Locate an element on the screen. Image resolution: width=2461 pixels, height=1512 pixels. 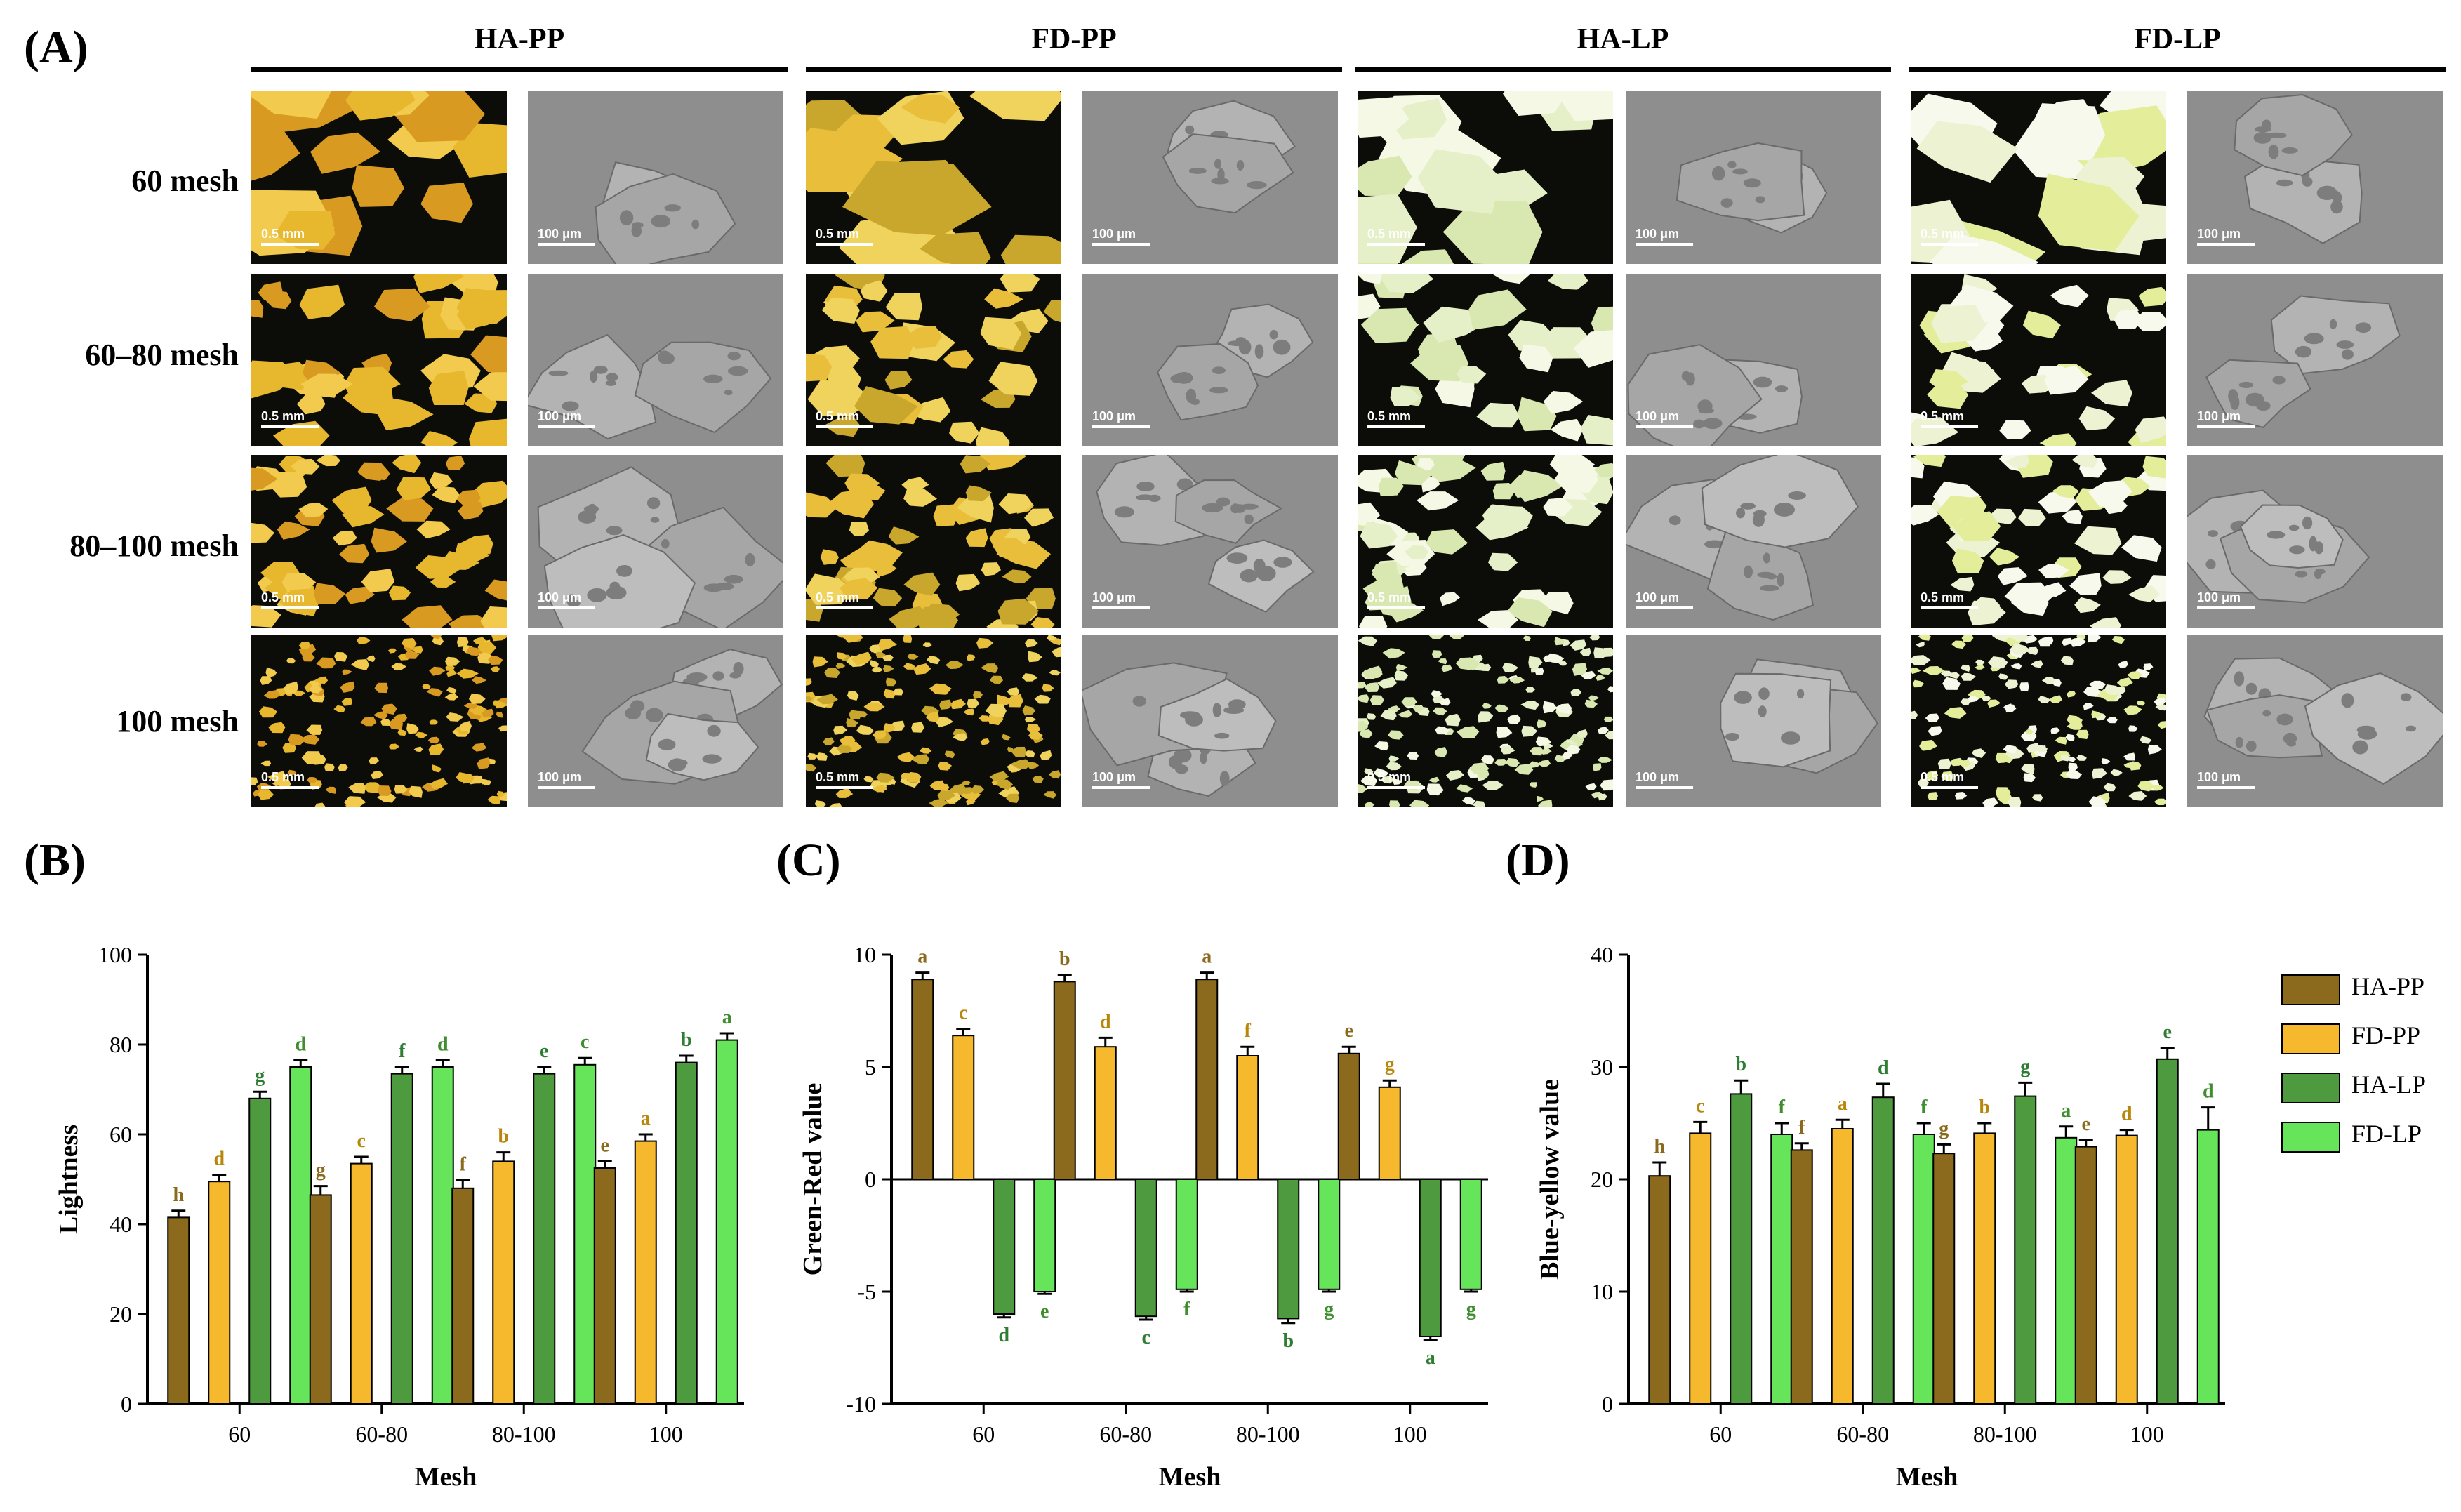
green-red-significance-letter: f is located at coordinates (1248, 1031).